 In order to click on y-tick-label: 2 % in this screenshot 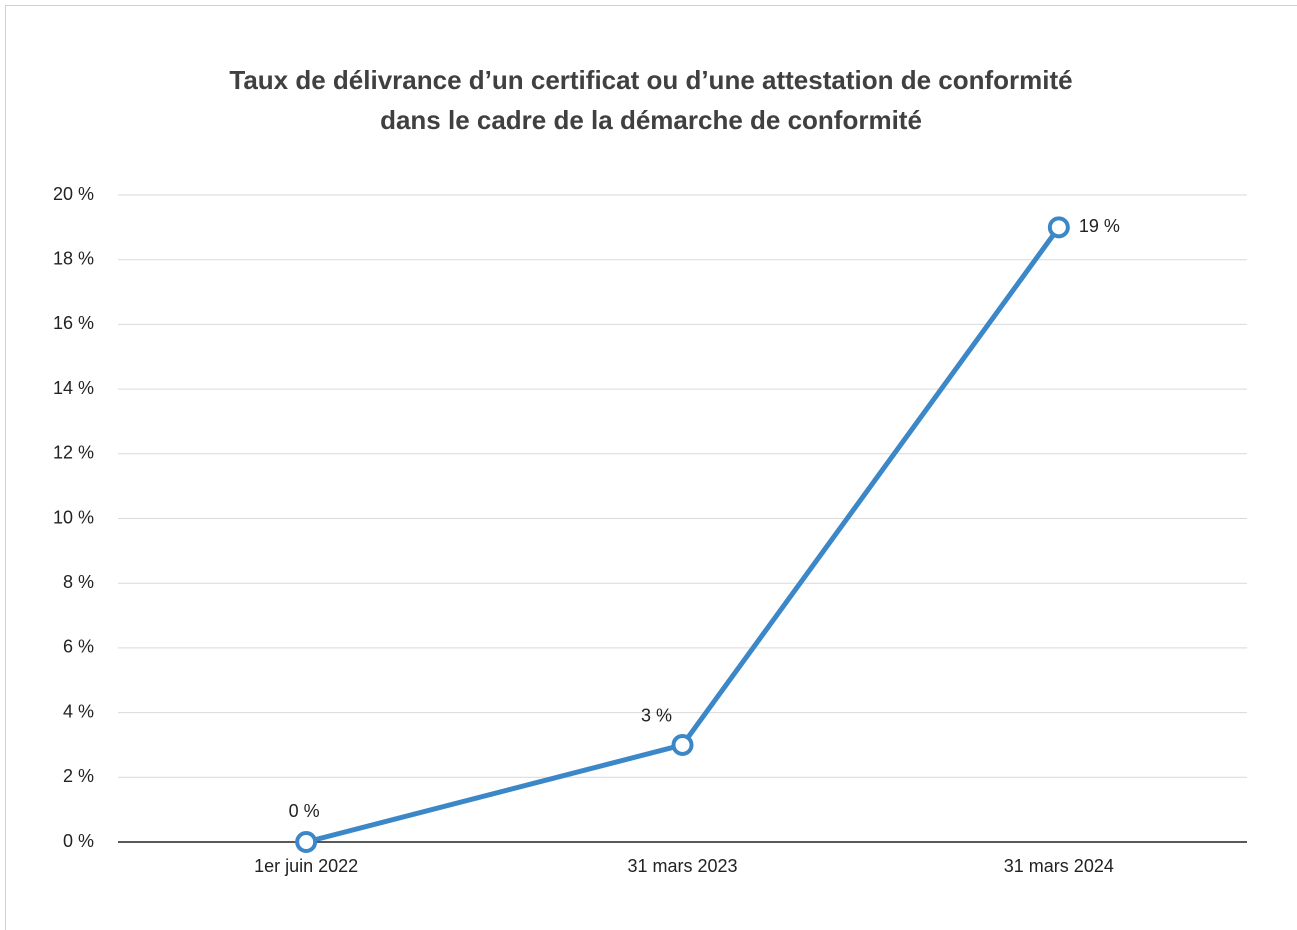, I will do `click(78, 776)`.